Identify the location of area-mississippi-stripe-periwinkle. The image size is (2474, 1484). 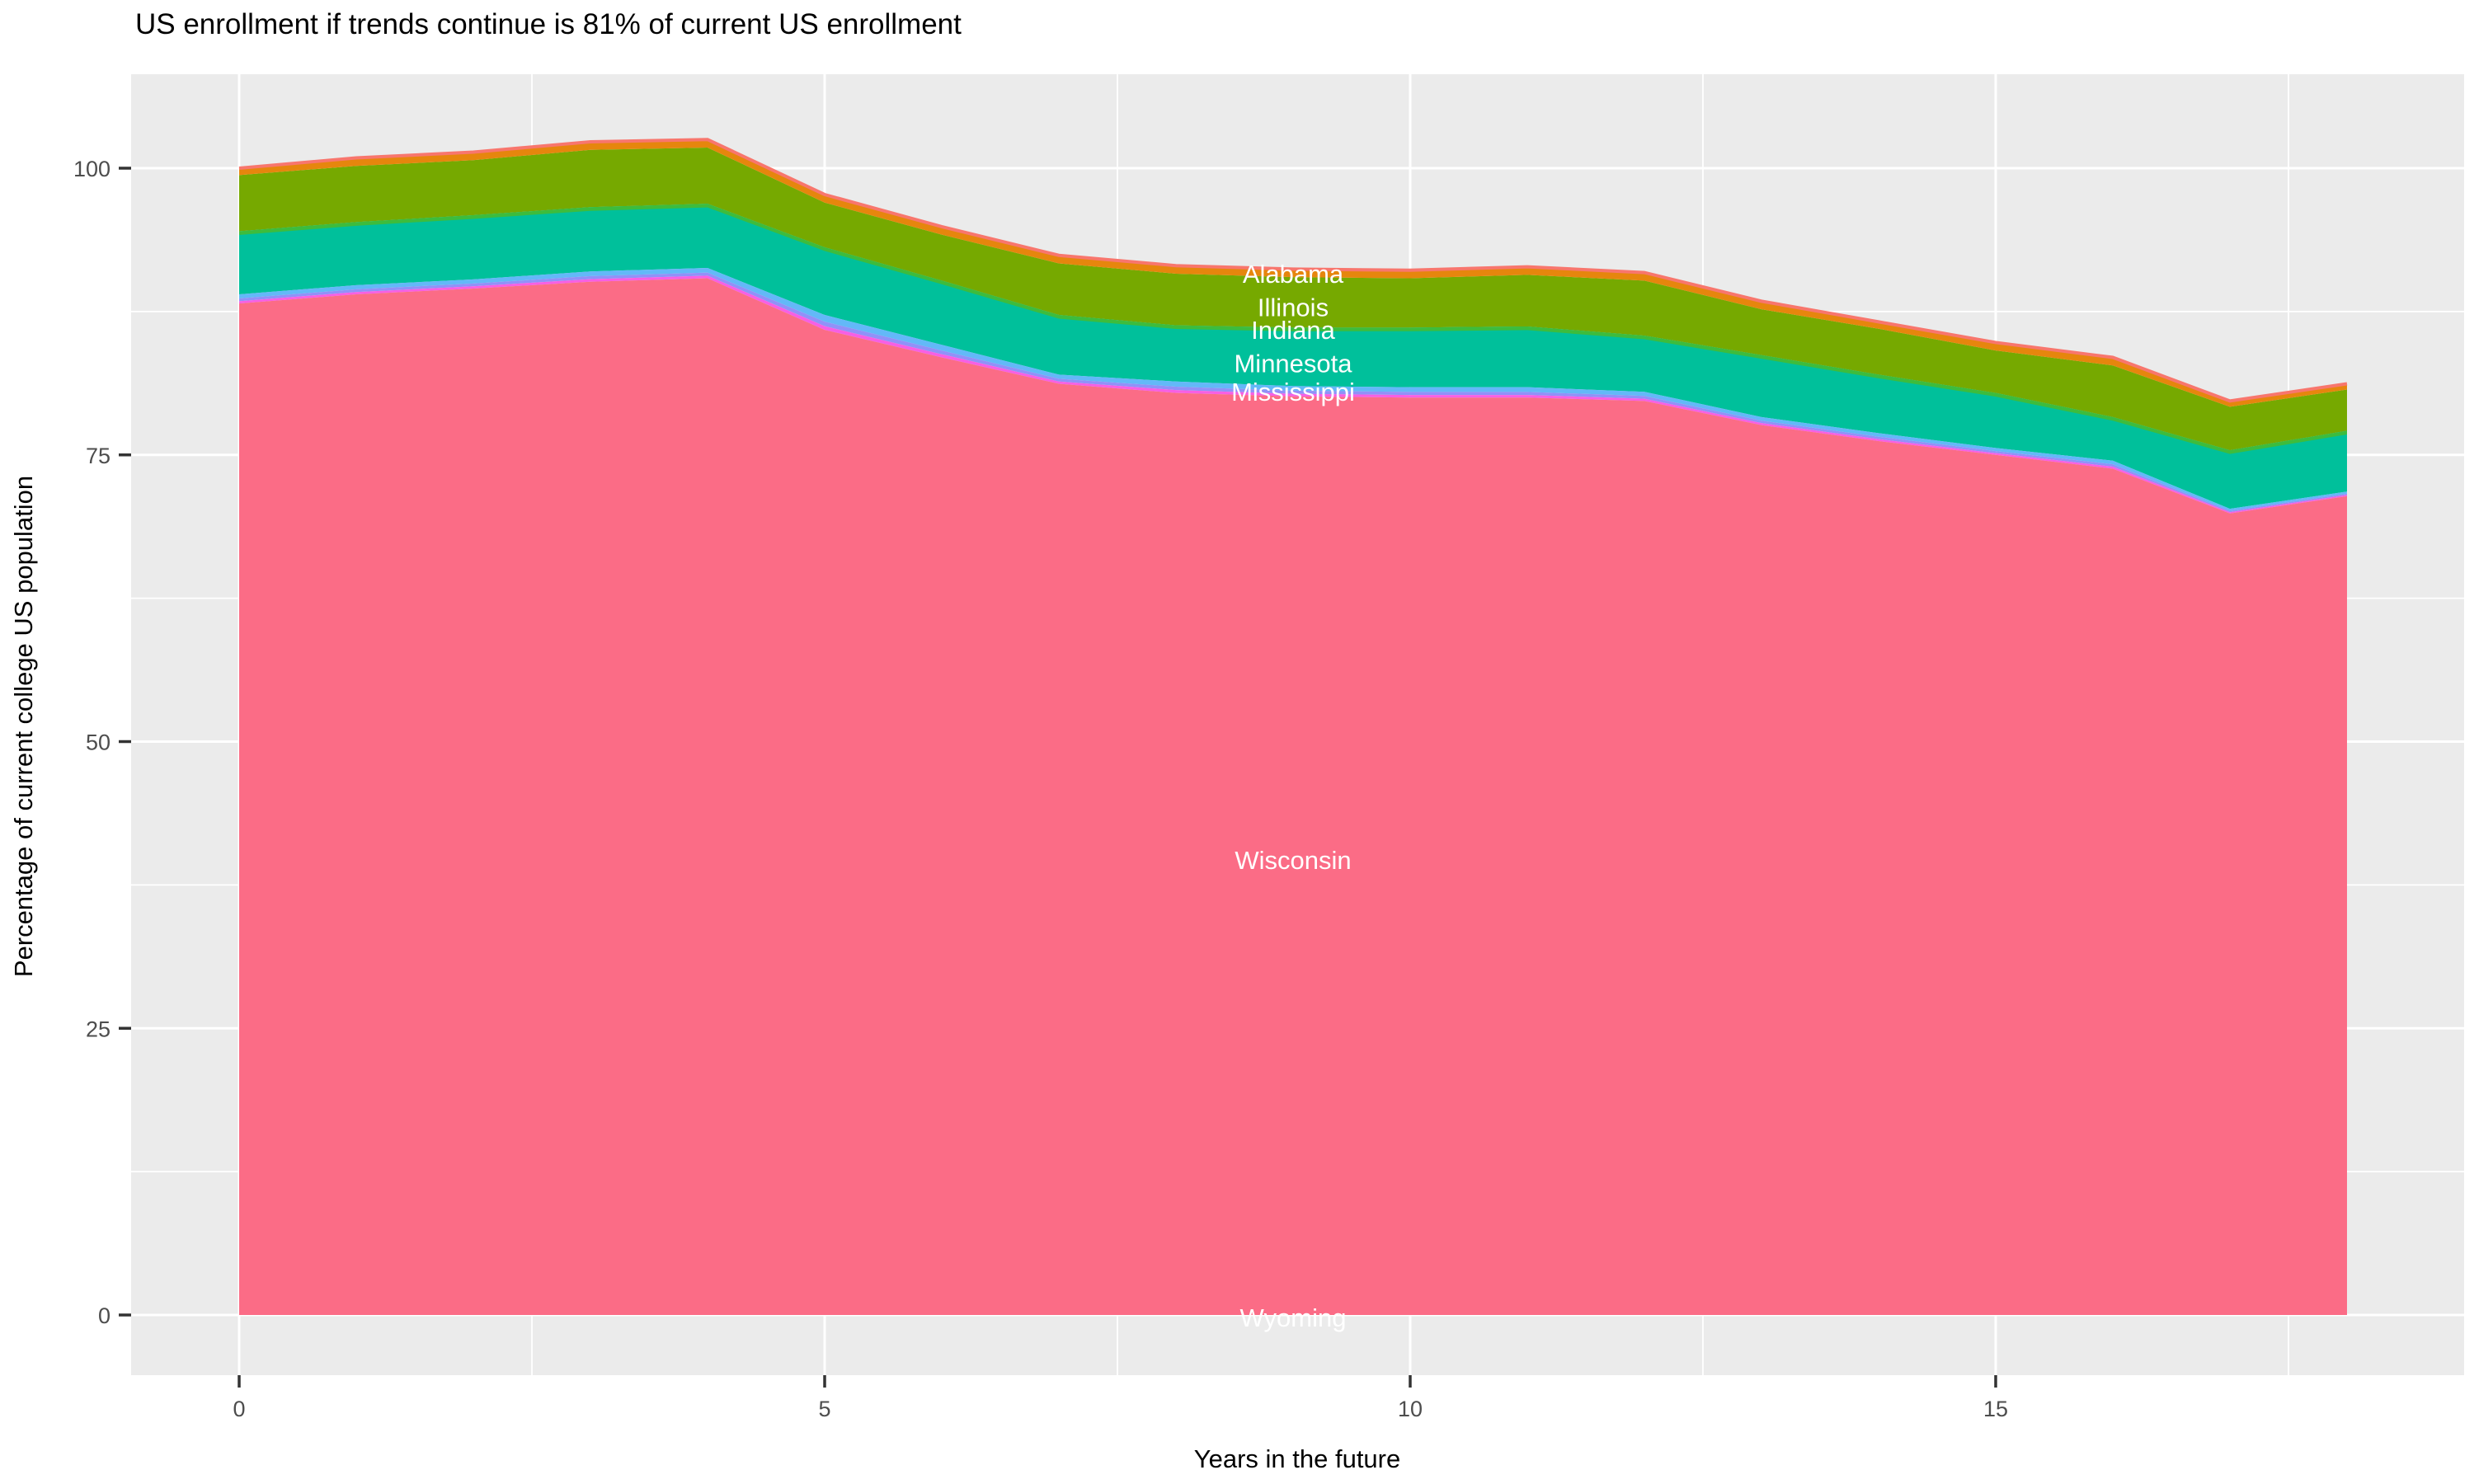
(1293, 392).